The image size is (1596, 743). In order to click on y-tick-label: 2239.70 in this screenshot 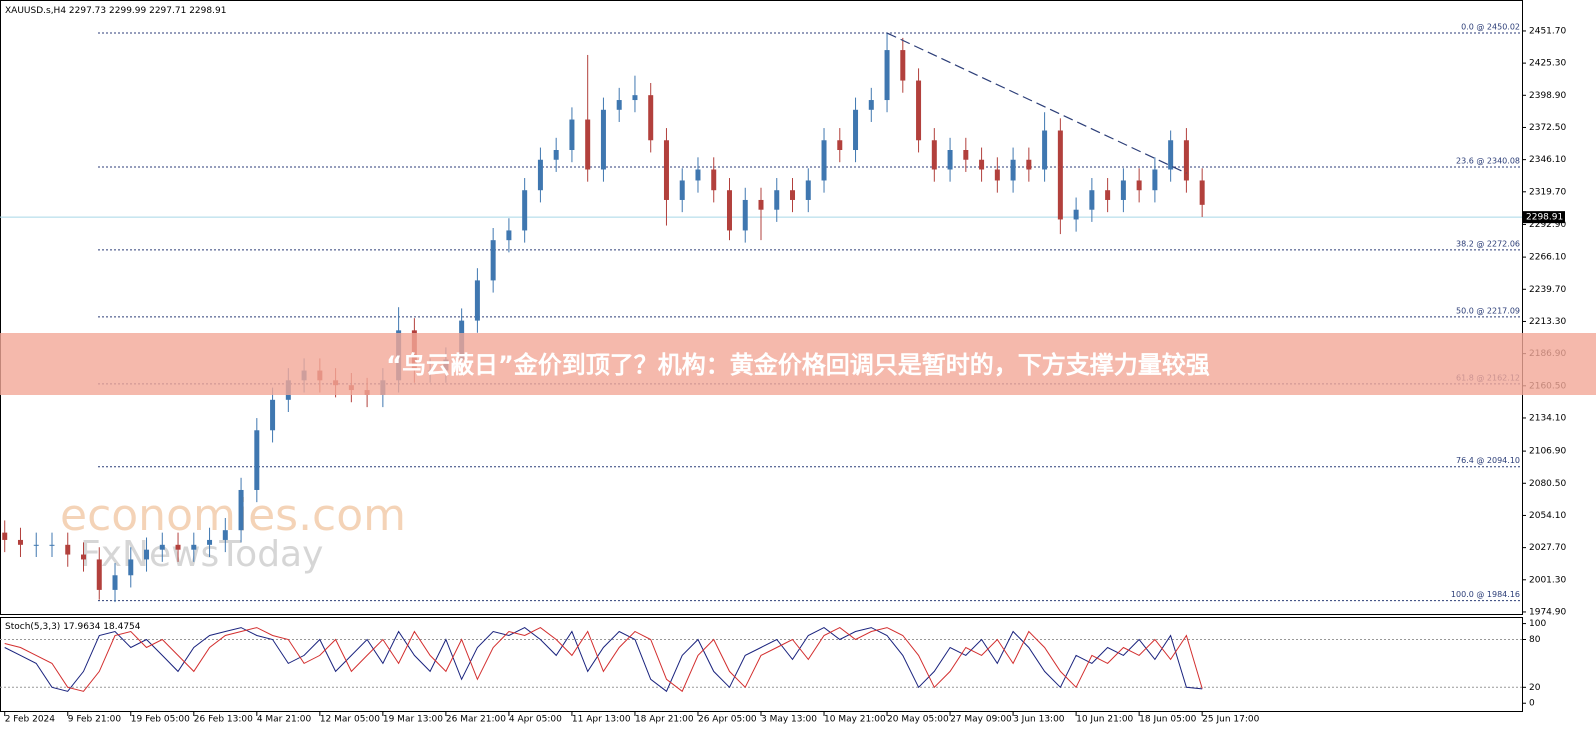, I will do `click(1547, 290)`.